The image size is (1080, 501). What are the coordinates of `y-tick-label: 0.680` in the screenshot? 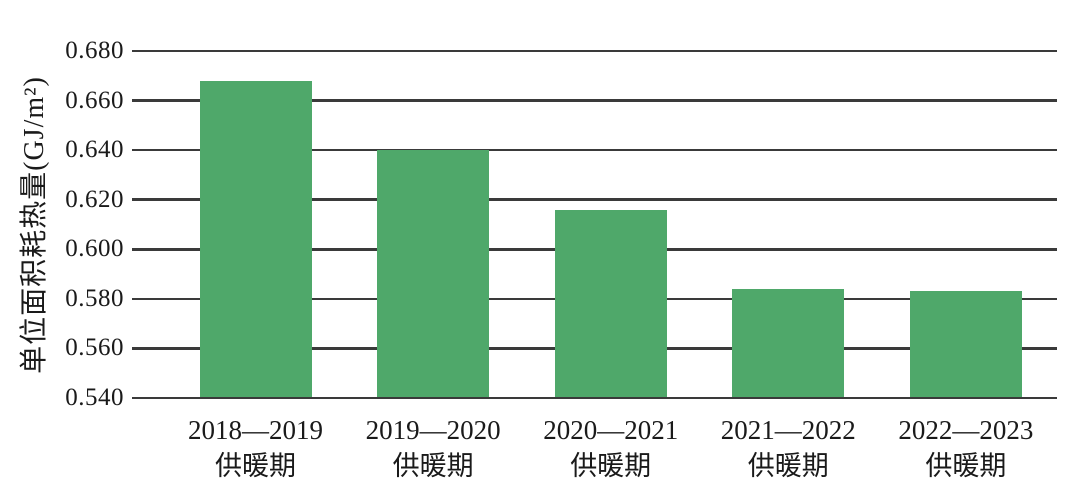 It's located at (94, 50).